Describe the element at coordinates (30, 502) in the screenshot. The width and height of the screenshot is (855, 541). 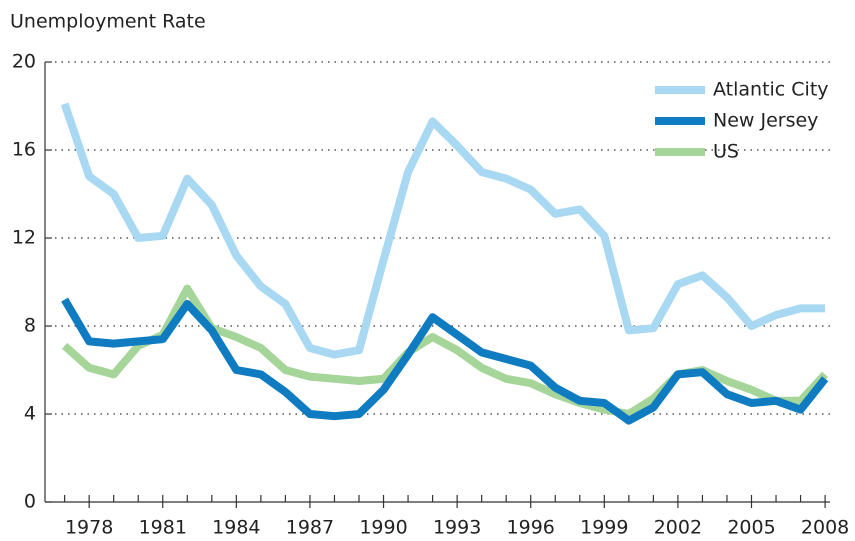
I see `y-tick-label: 0` at that location.